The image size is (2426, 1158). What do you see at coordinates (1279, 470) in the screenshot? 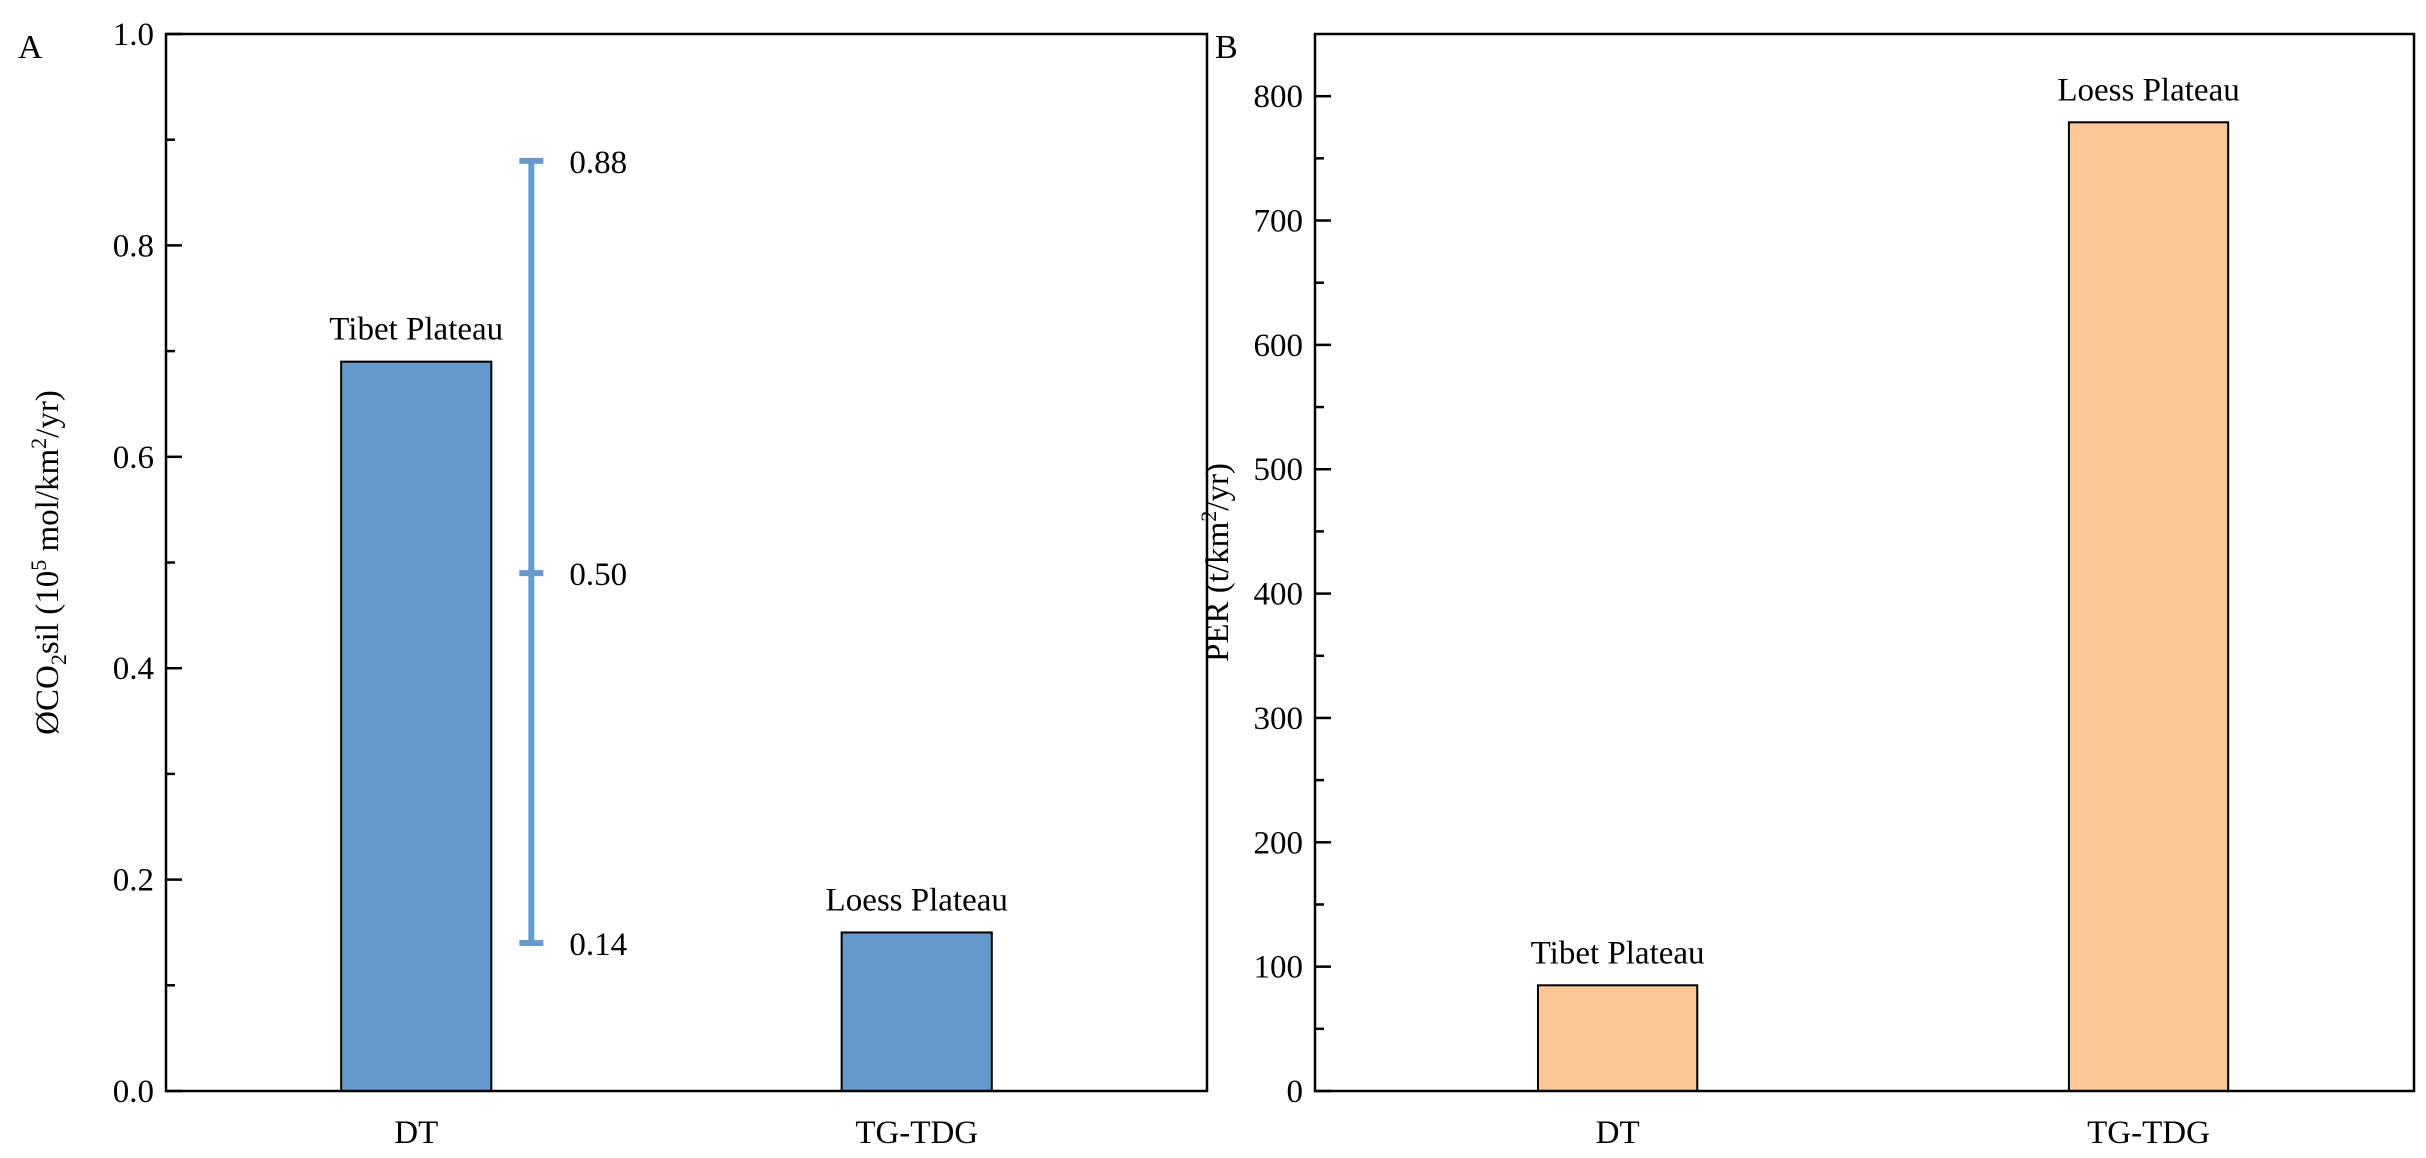
I see `y-tick-label: 500` at bounding box center [1279, 470].